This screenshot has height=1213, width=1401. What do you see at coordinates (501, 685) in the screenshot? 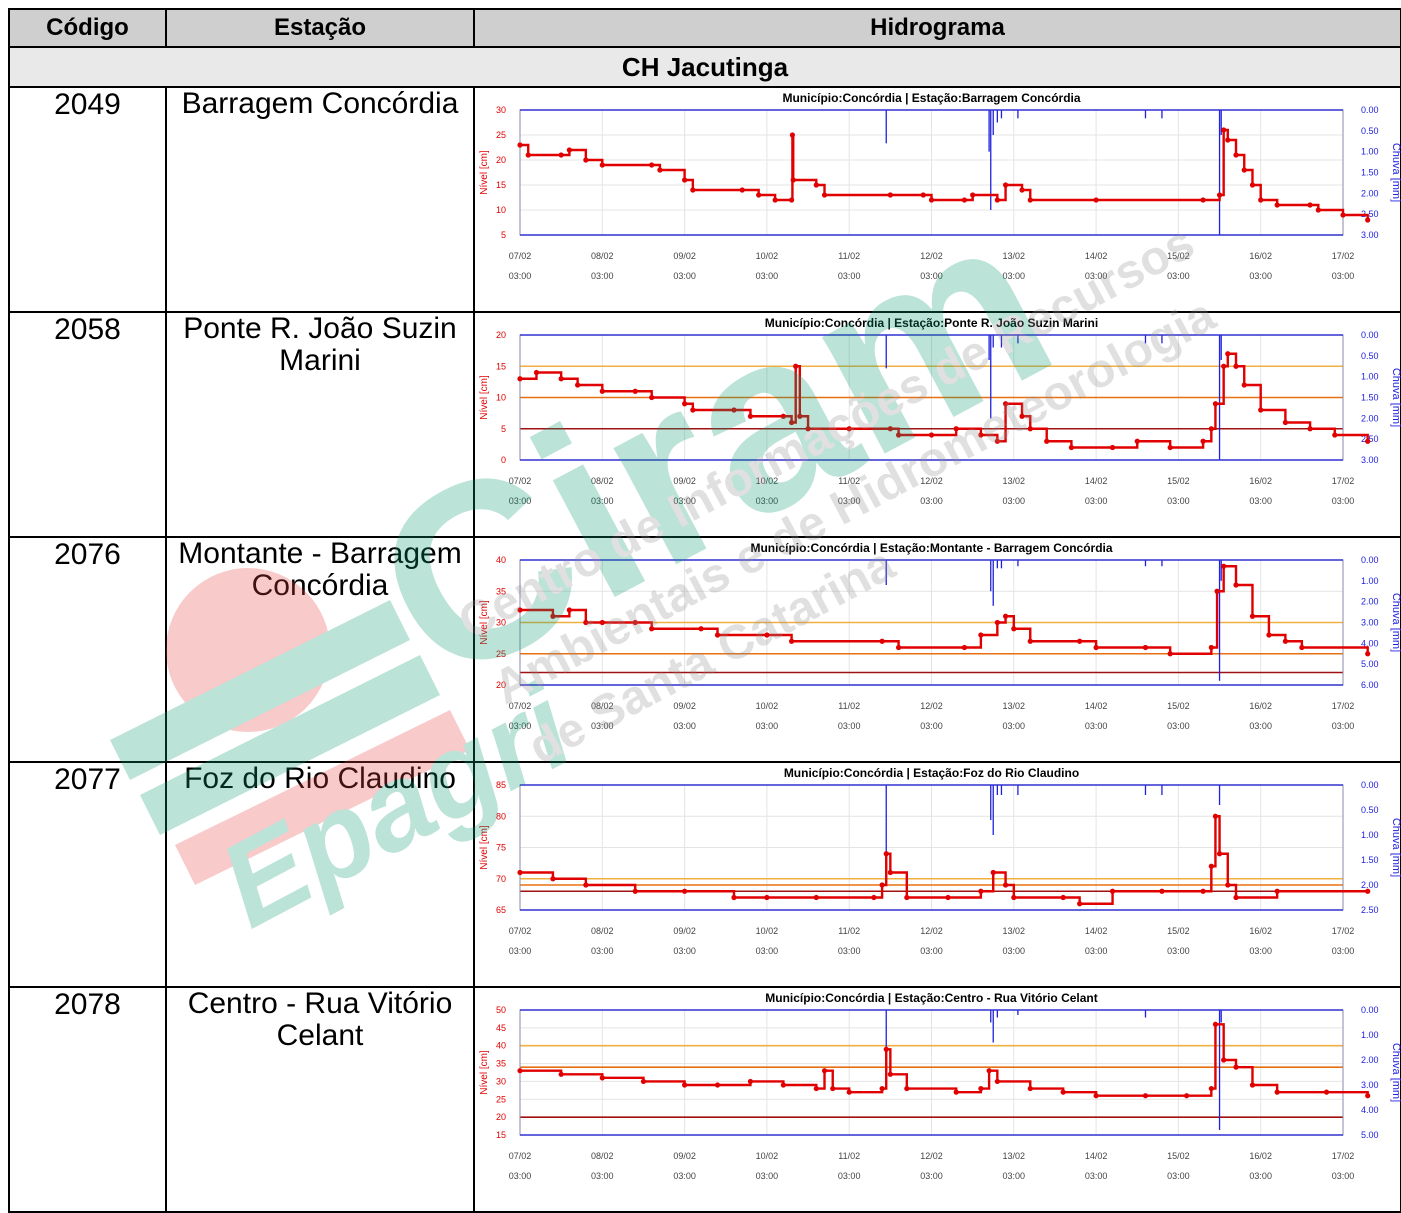
I see `y-tick-label: 20` at bounding box center [501, 685].